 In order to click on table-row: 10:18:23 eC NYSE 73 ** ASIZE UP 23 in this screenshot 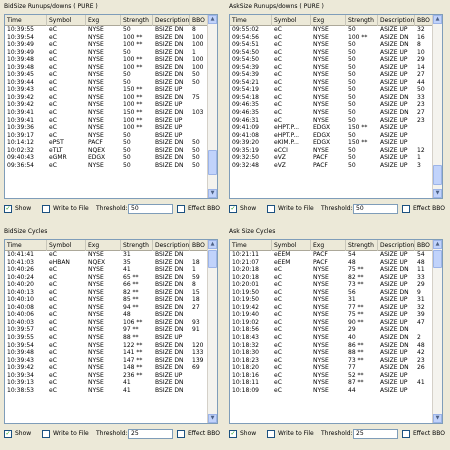, I will do `click(331, 361)`.